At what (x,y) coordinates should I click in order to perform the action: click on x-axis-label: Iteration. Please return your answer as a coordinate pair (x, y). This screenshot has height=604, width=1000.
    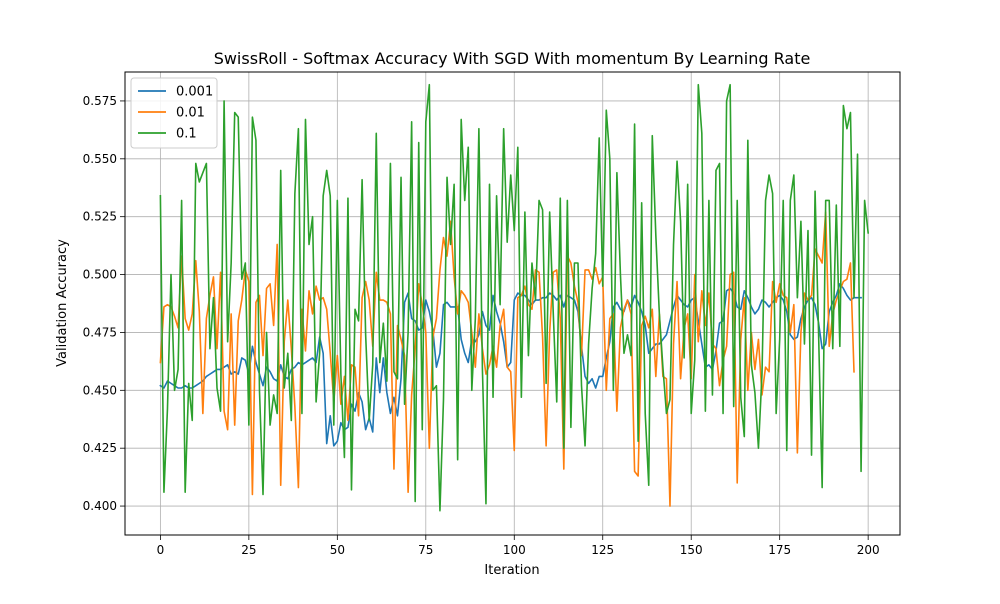
    Looking at the image, I should click on (511, 570).